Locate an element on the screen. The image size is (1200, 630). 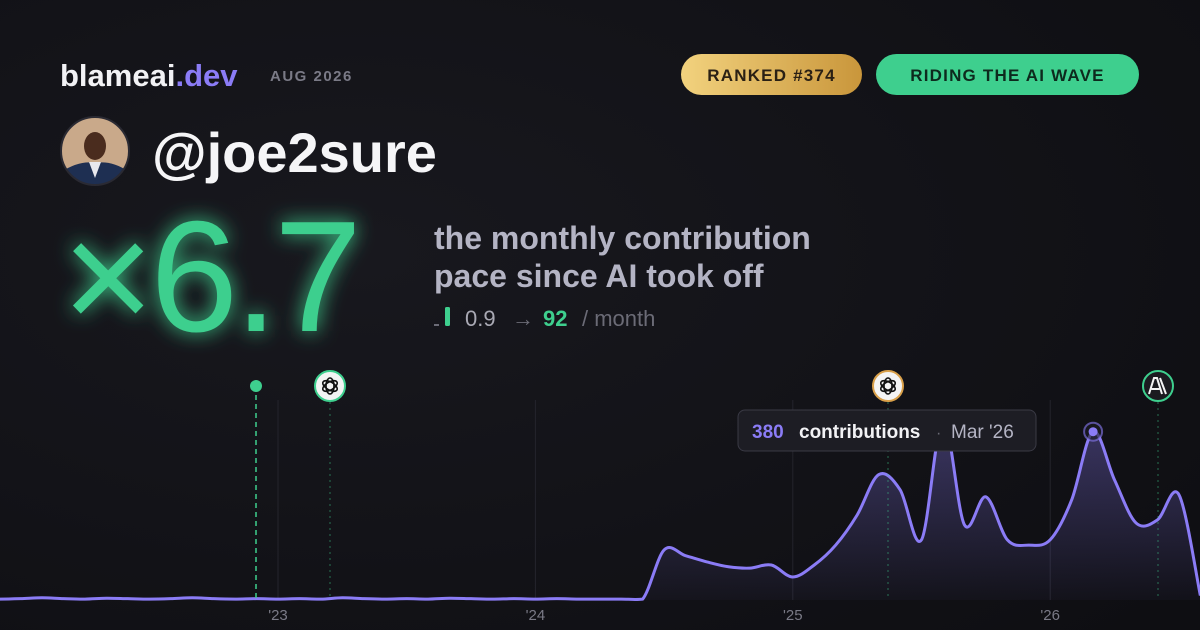
multiplier: ×6.7 is located at coordinates (210, 277).